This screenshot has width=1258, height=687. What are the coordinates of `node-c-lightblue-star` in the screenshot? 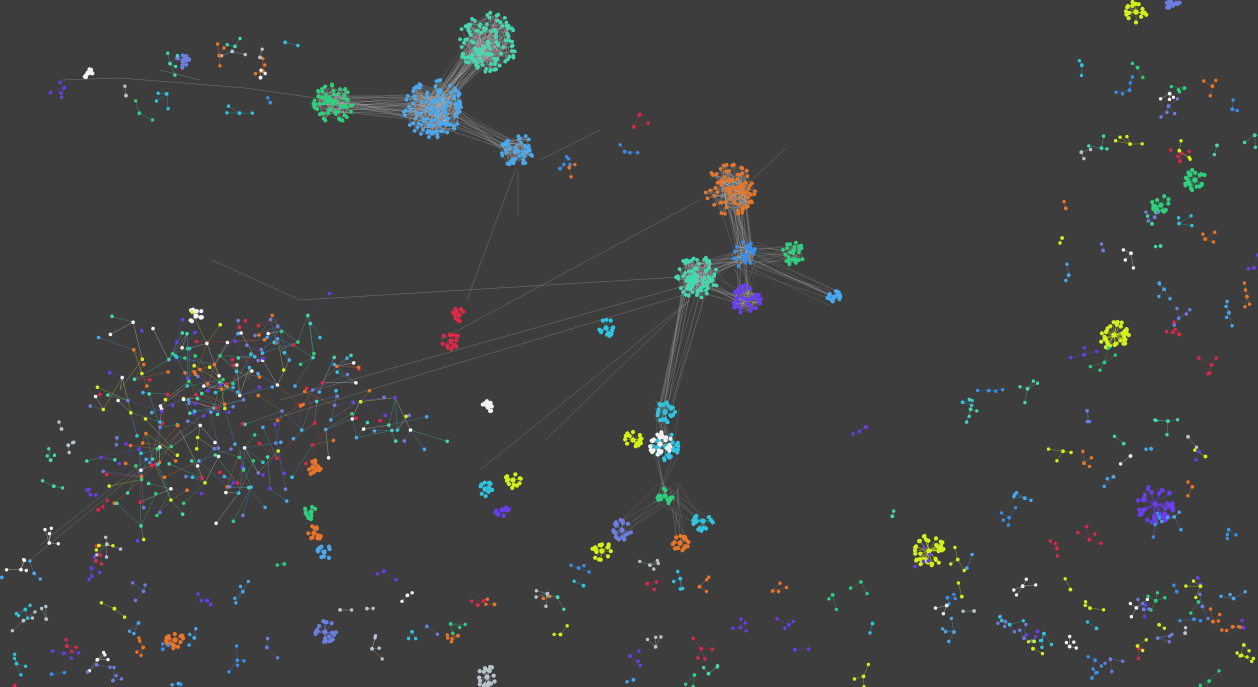 It's located at (832, 301).